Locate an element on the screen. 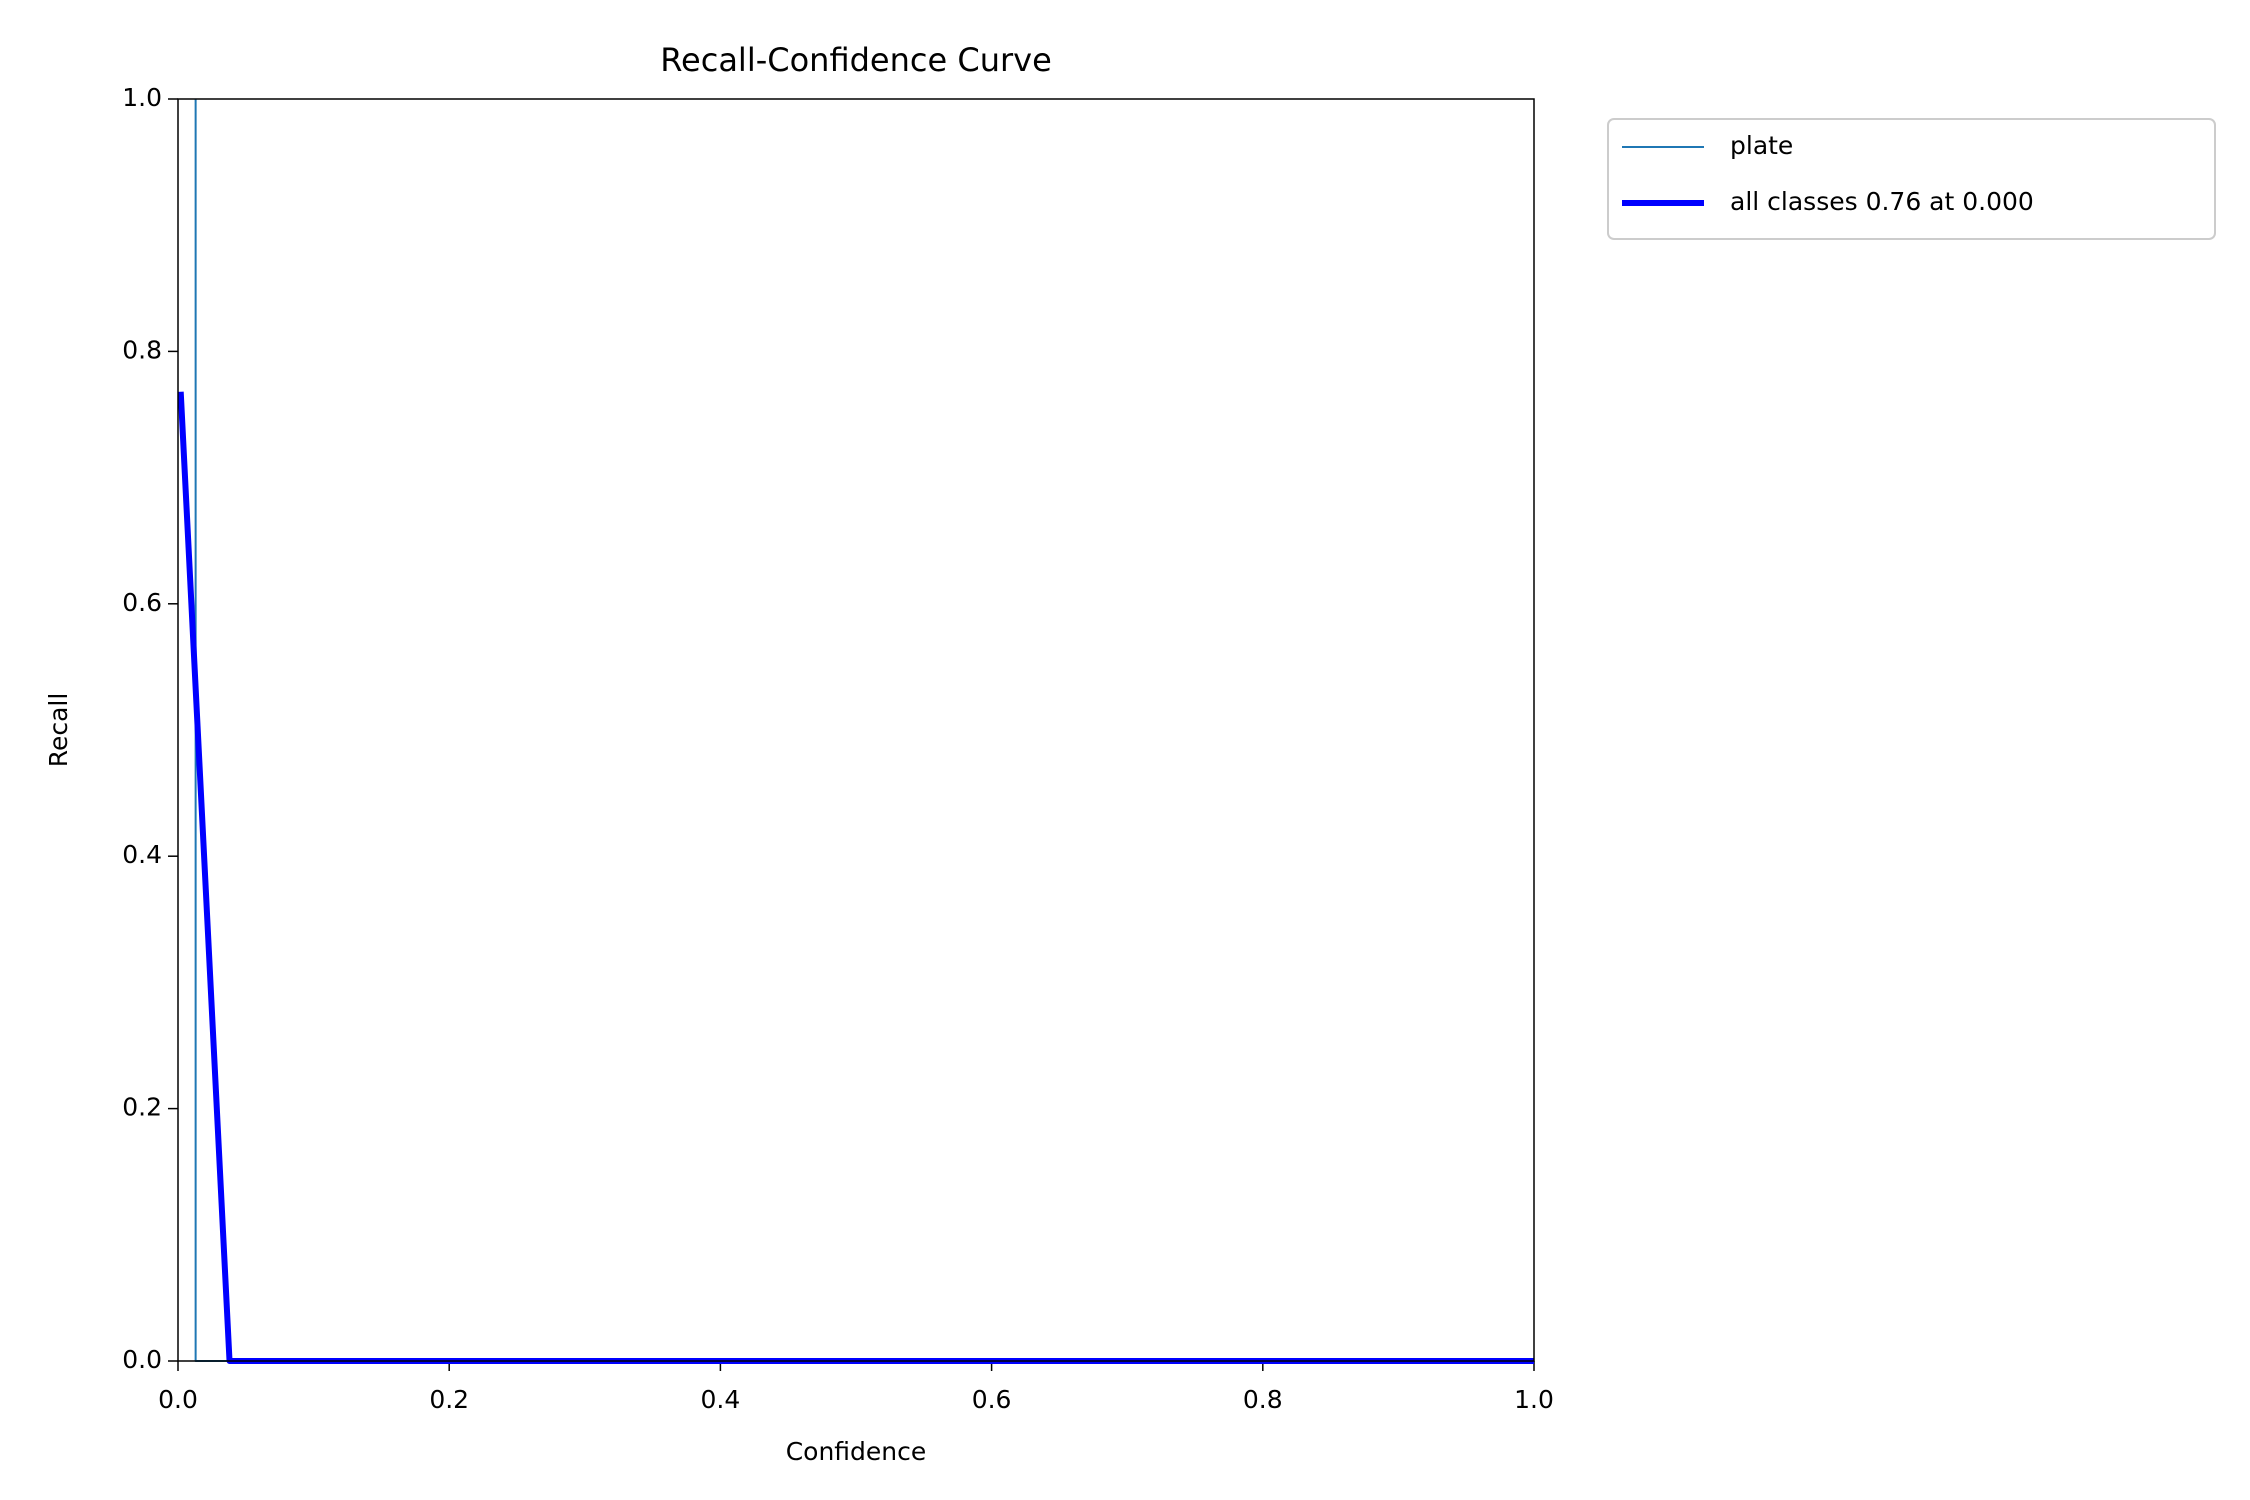 This screenshot has width=2250, height=1500. legend-label: plate is located at coordinates (1761, 145).